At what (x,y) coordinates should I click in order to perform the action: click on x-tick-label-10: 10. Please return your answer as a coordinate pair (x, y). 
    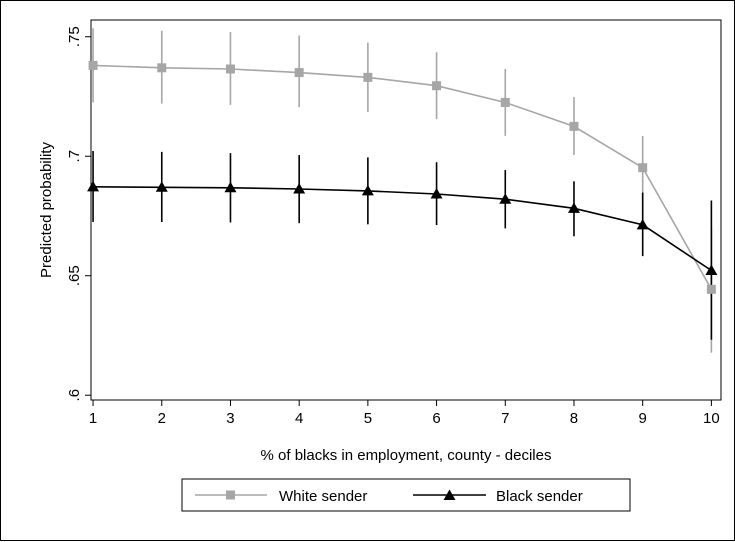
    Looking at the image, I should click on (711, 418).